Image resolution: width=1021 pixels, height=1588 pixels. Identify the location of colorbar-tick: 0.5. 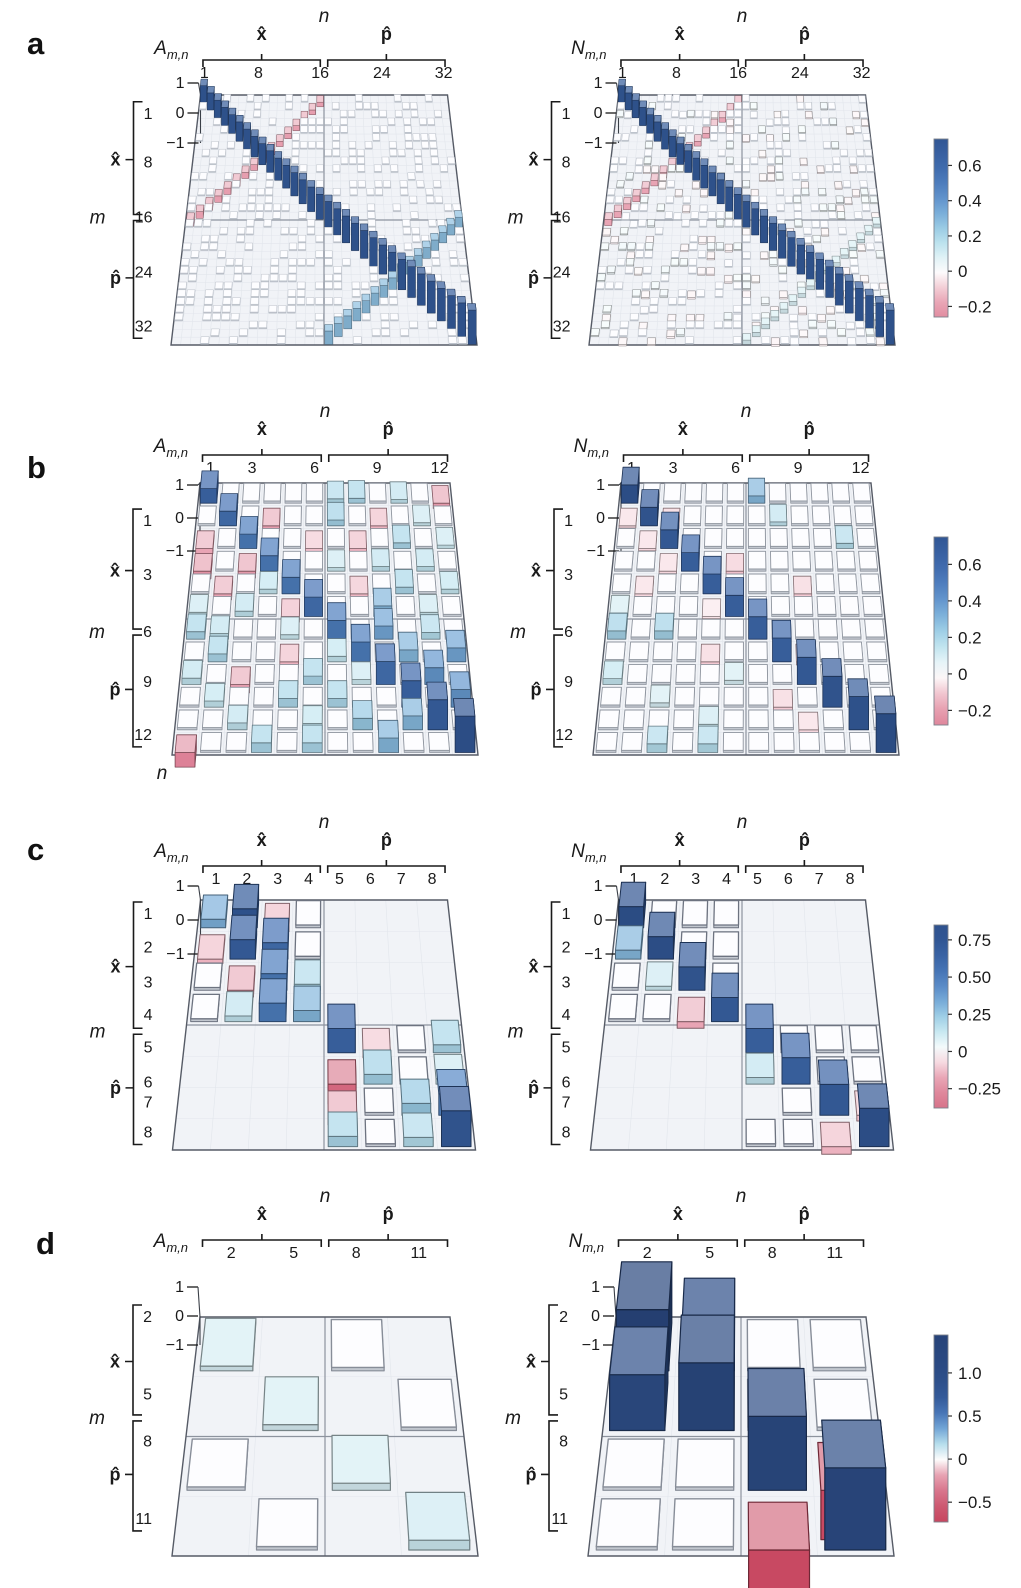
(970, 1416).